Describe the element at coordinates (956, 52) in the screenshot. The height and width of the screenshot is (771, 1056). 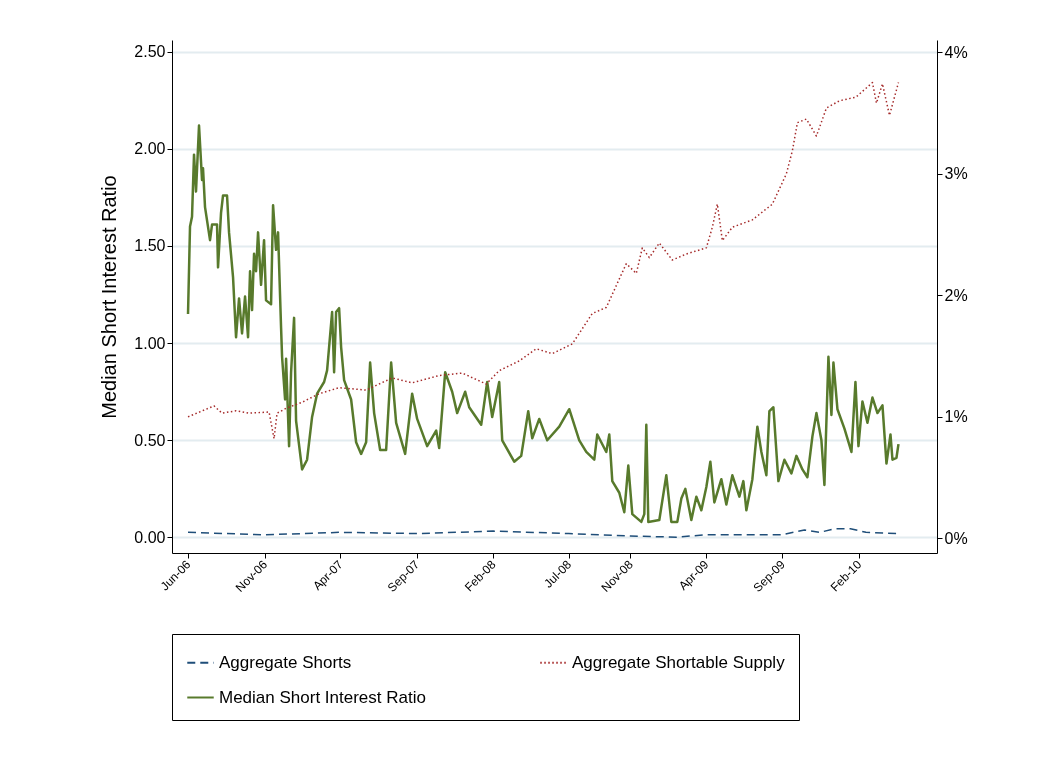
I see `y2-tick-label: 4%` at that location.